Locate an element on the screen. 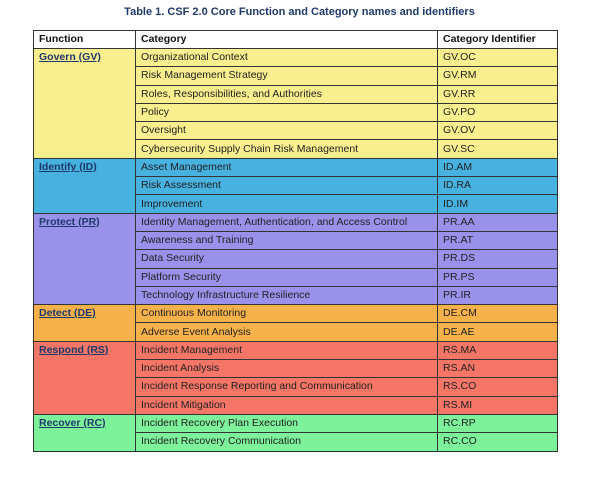 This screenshot has width=599, height=487. category-row: Incident Mitigation RS.MI is located at coordinates (296, 405).